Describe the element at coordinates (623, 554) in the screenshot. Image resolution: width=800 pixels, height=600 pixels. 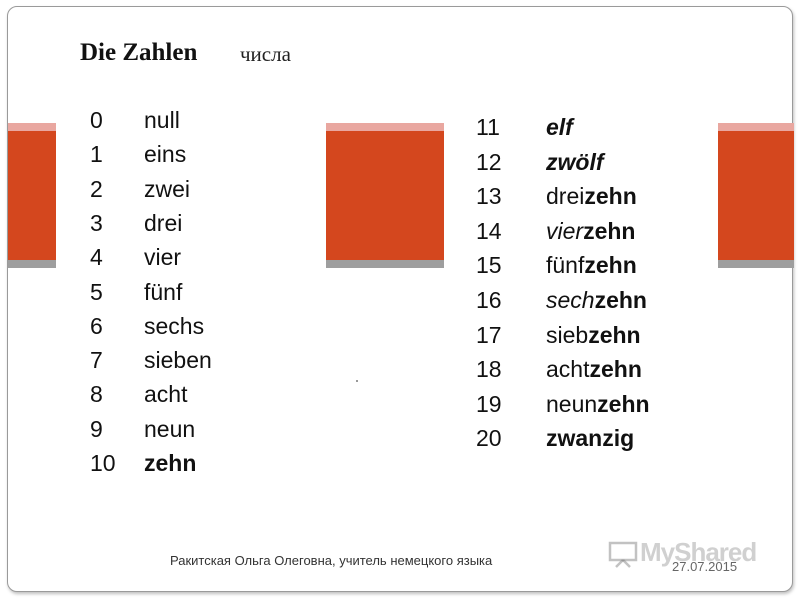
I see `presentation-icon` at that location.